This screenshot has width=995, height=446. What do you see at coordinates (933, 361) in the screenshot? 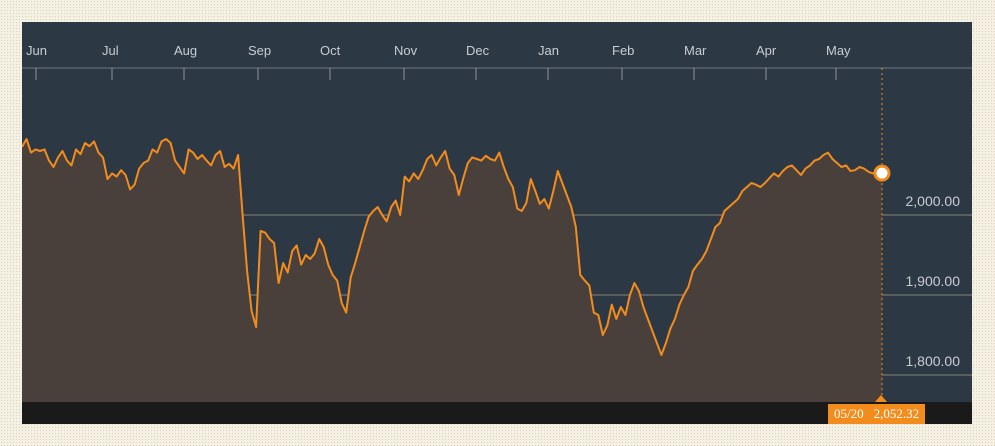
I see `y-tick-label: 1,800.00` at bounding box center [933, 361].